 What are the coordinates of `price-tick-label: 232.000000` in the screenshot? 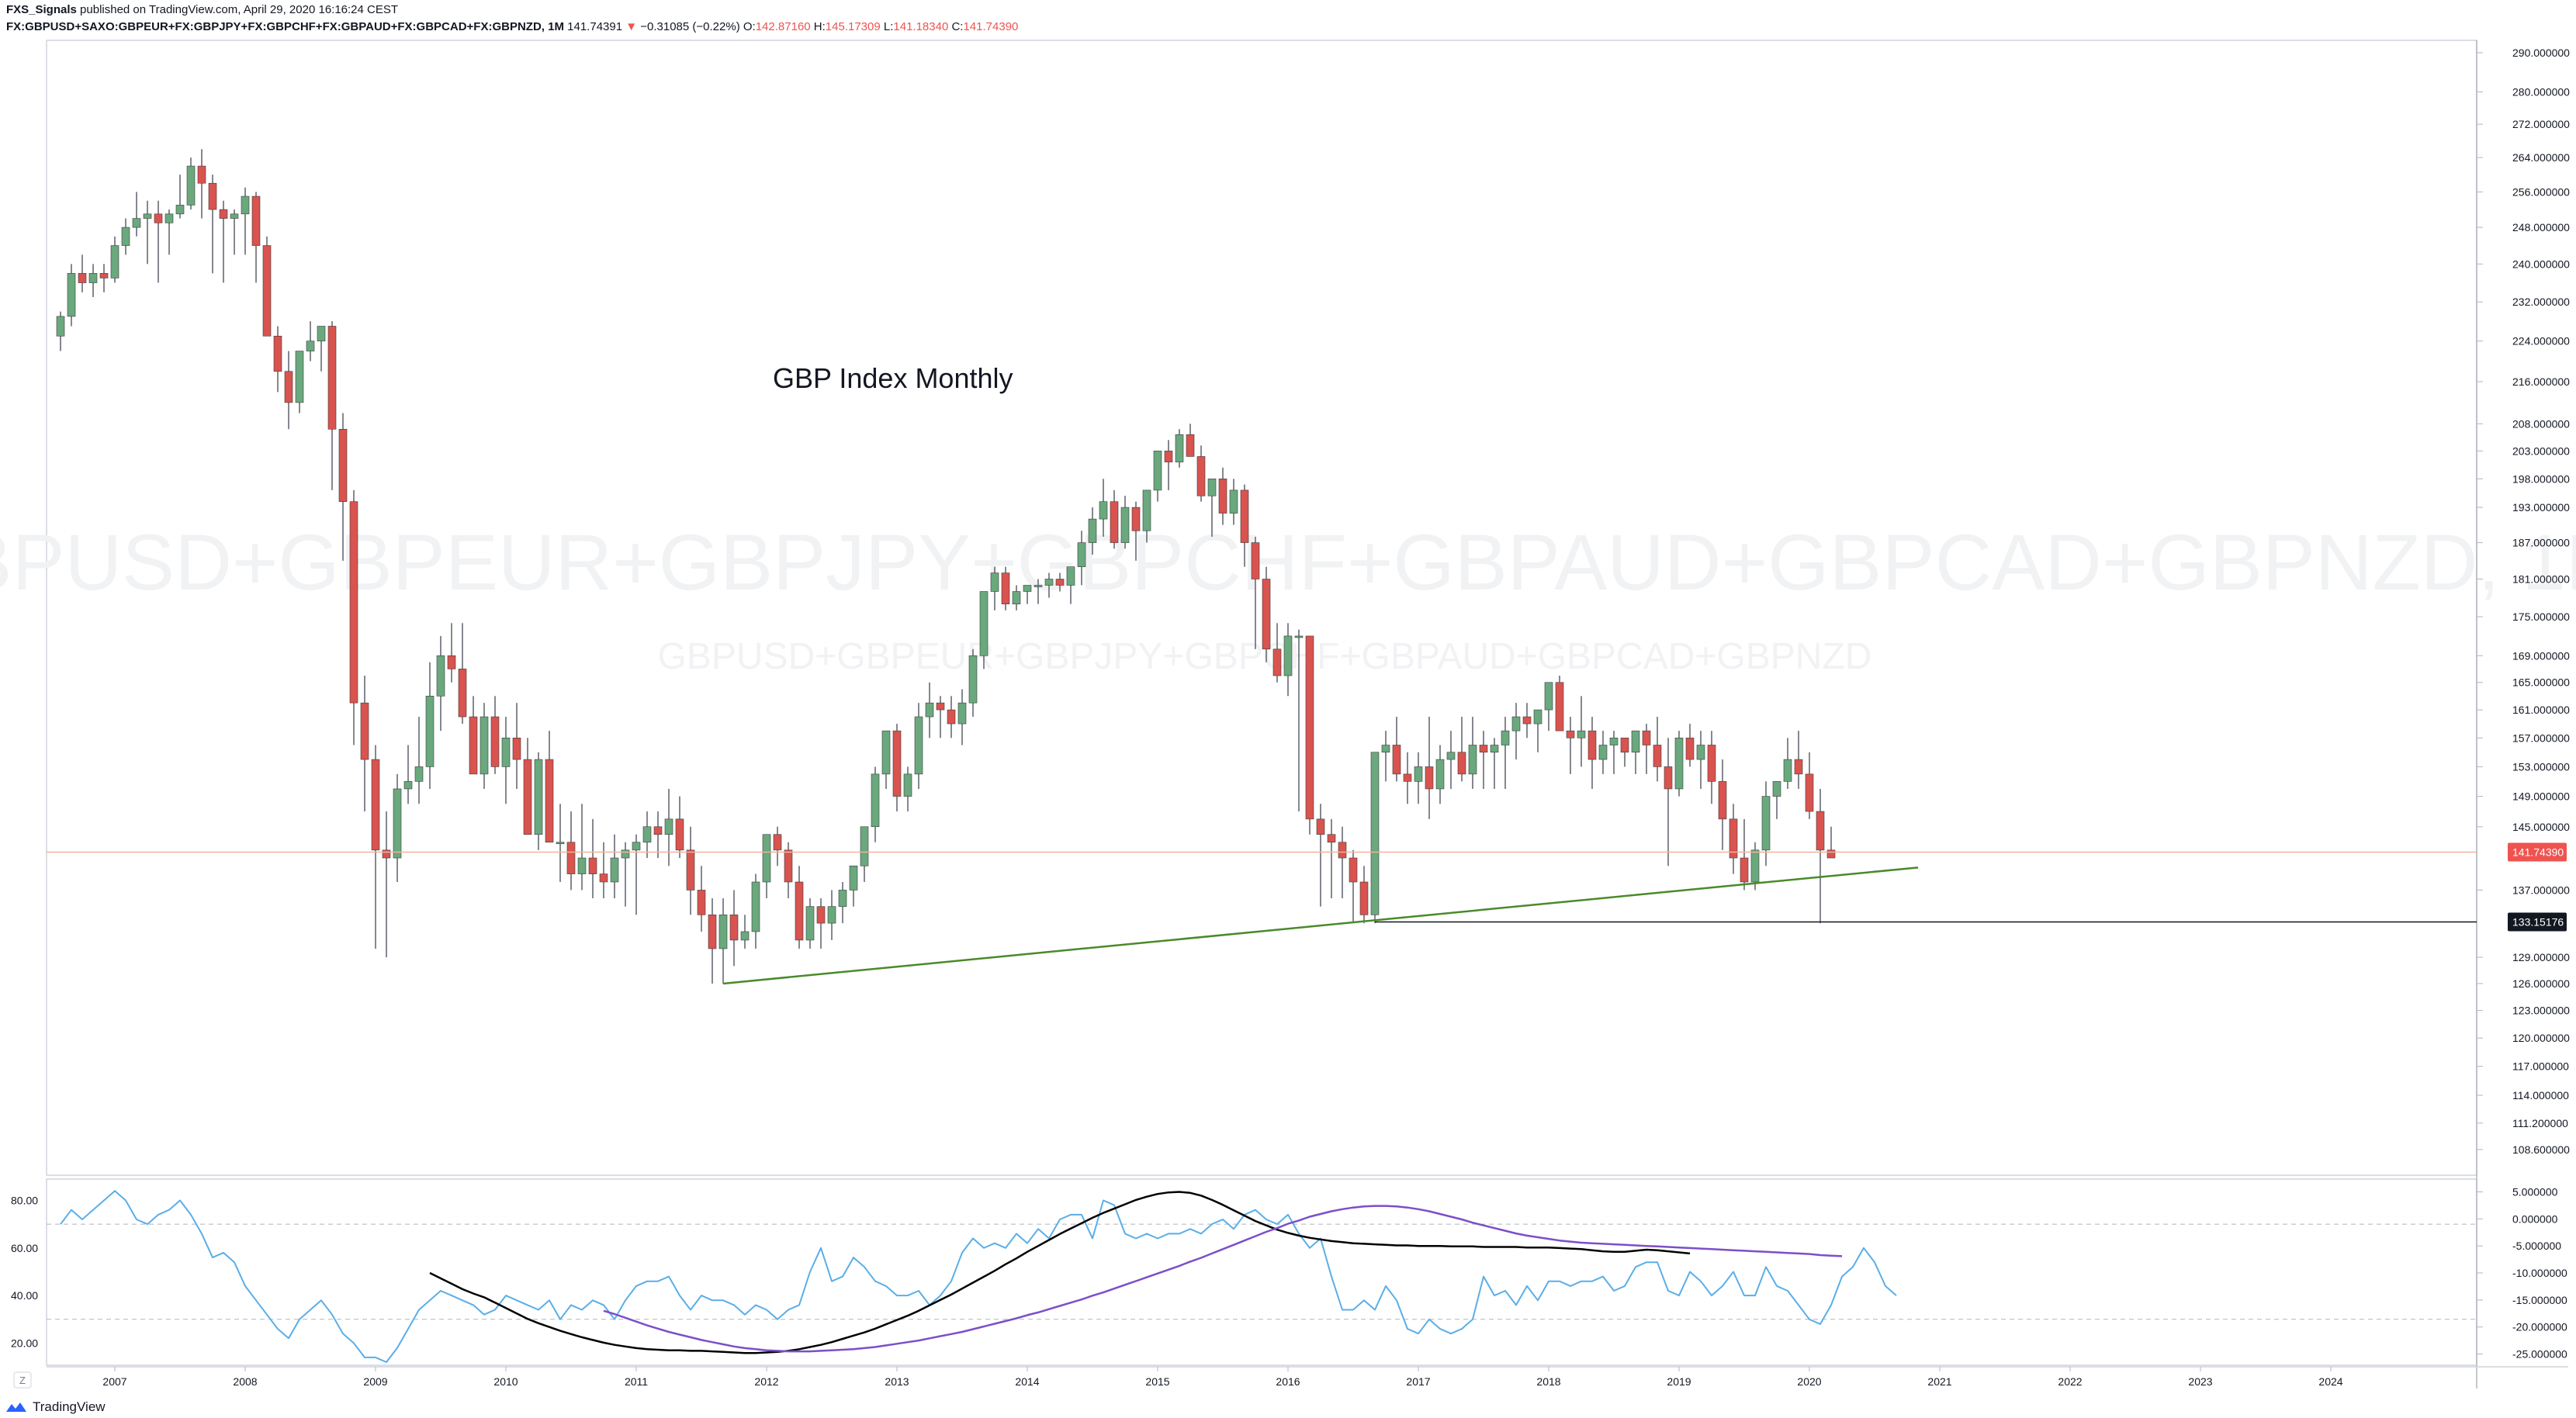 It's located at (2541, 302).